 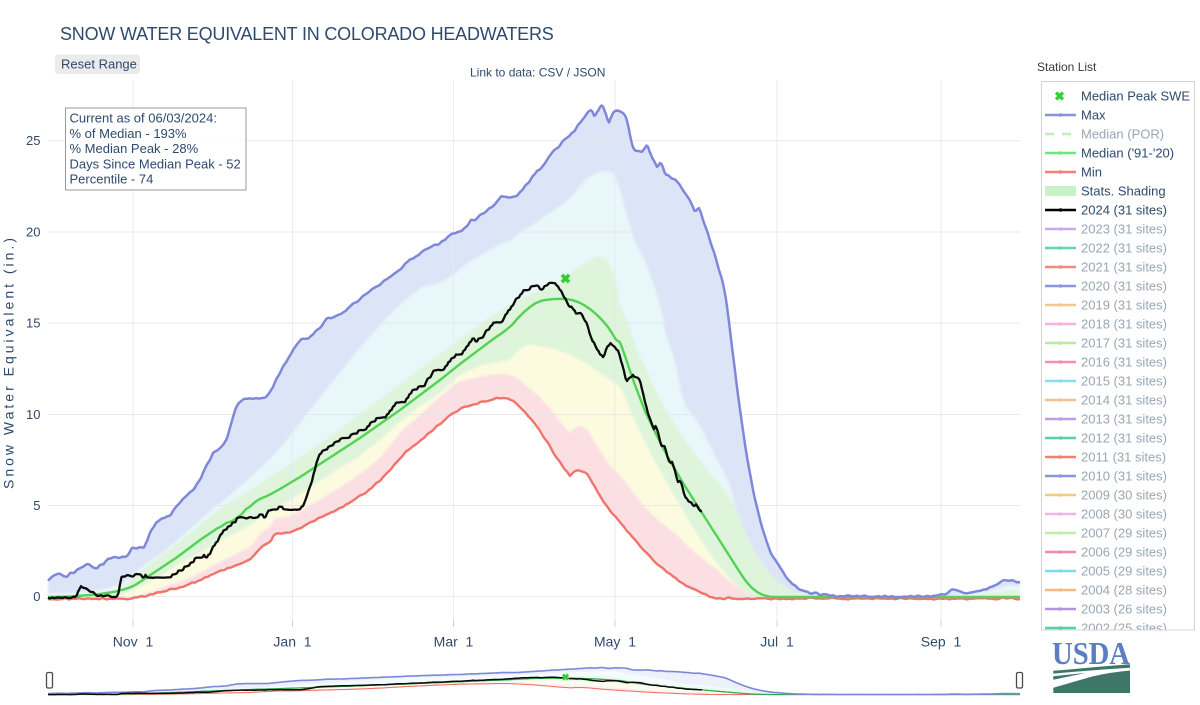 What do you see at coordinates (143, 118) in the screenshot?
I see `svg-text: Current as of 06/03/2024:` at bounding box center [143, 118].